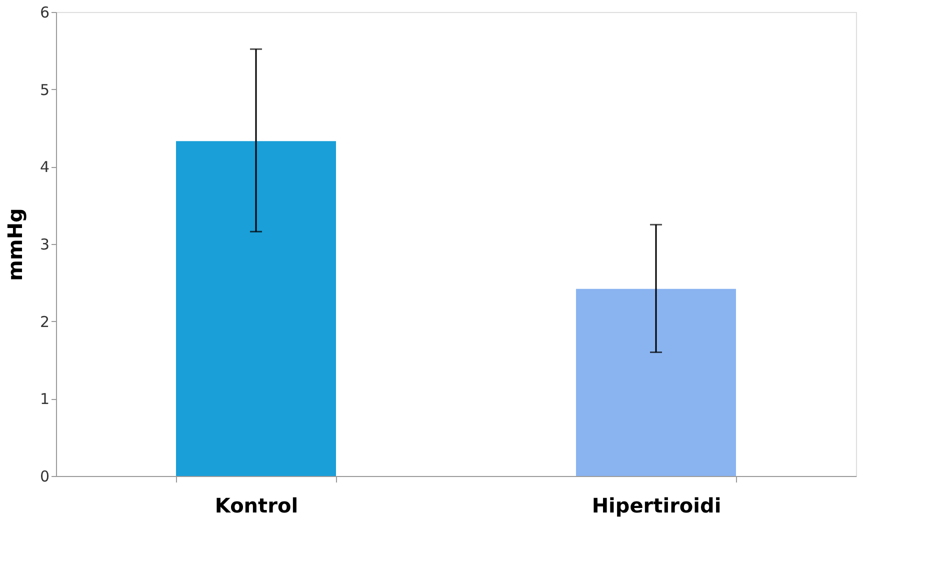 This screenshot has height=580, width=951. I want to click on y-tick-label: 3, so click(45, 245).